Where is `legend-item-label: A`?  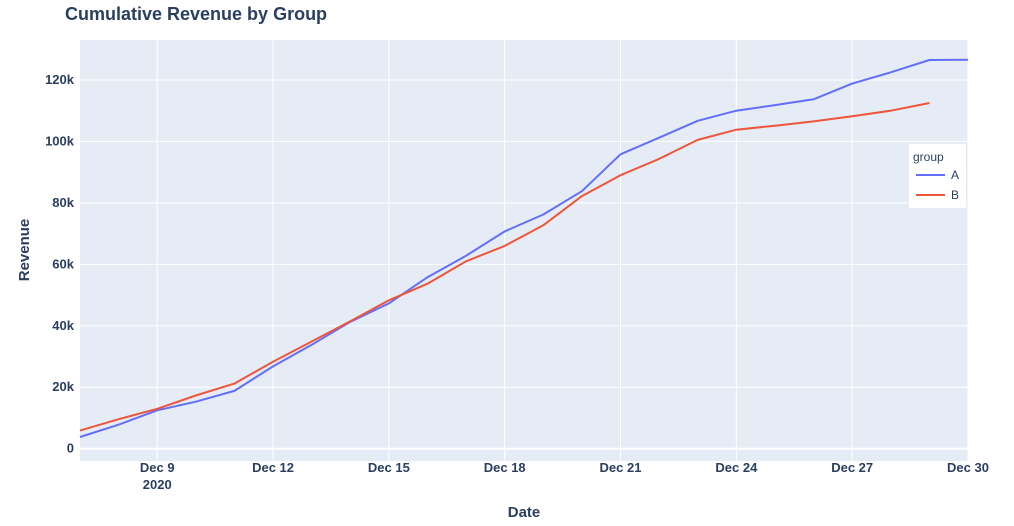 legend-item-label: A is located at coordinates (955, 175).